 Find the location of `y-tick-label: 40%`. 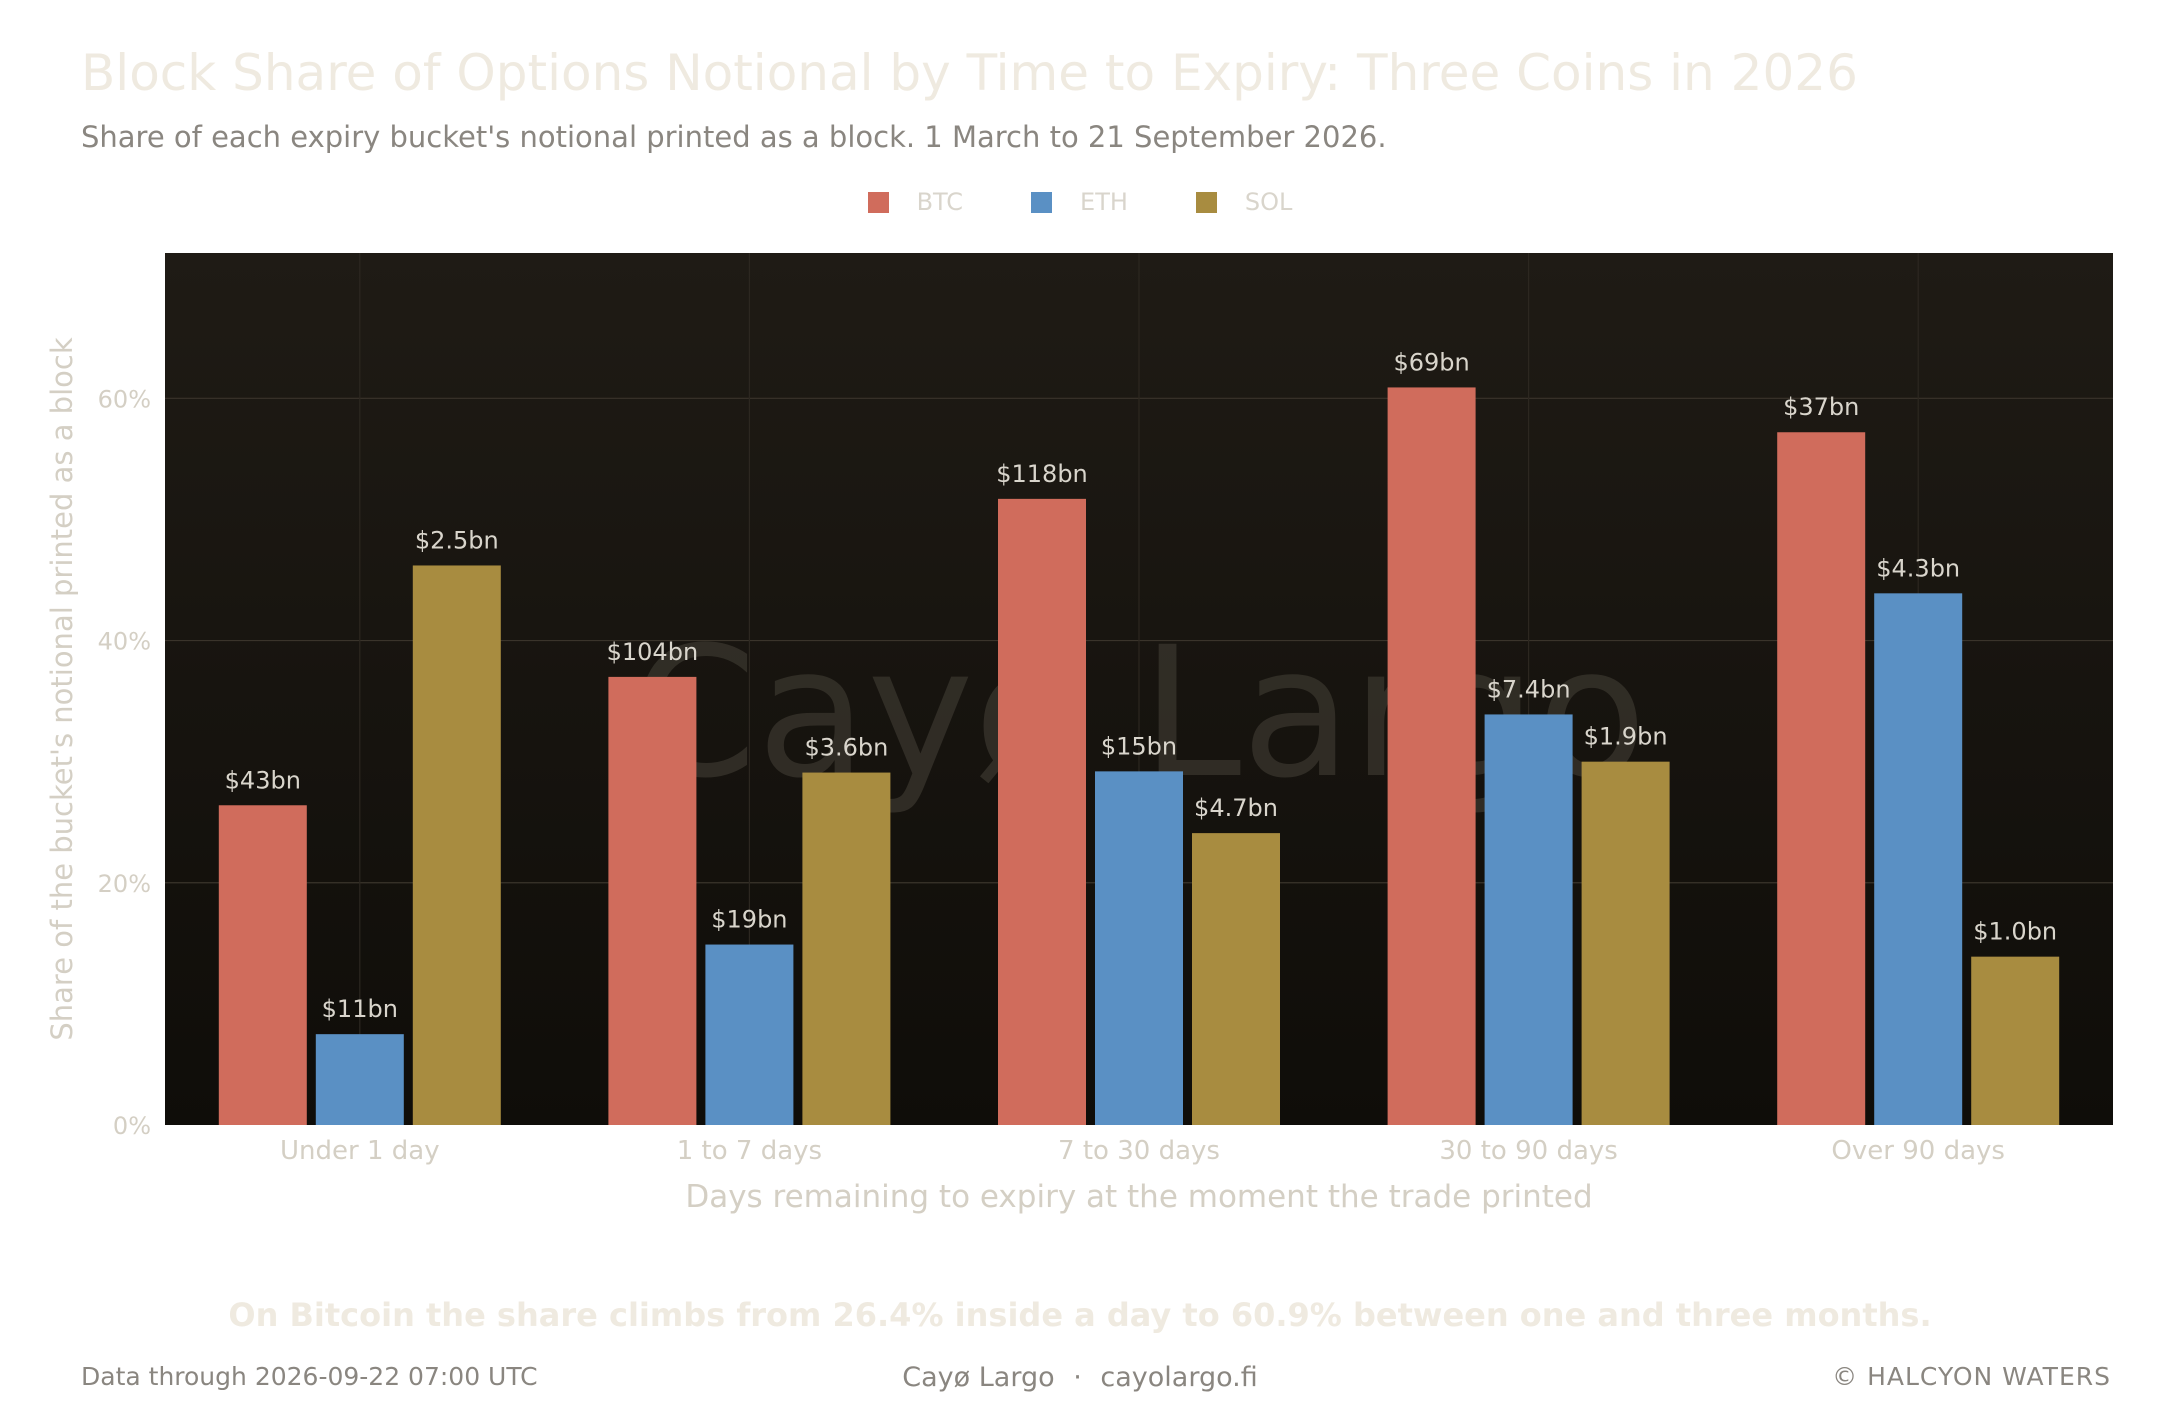

y-tick-label: 40% is located at coordinates (124, 642).